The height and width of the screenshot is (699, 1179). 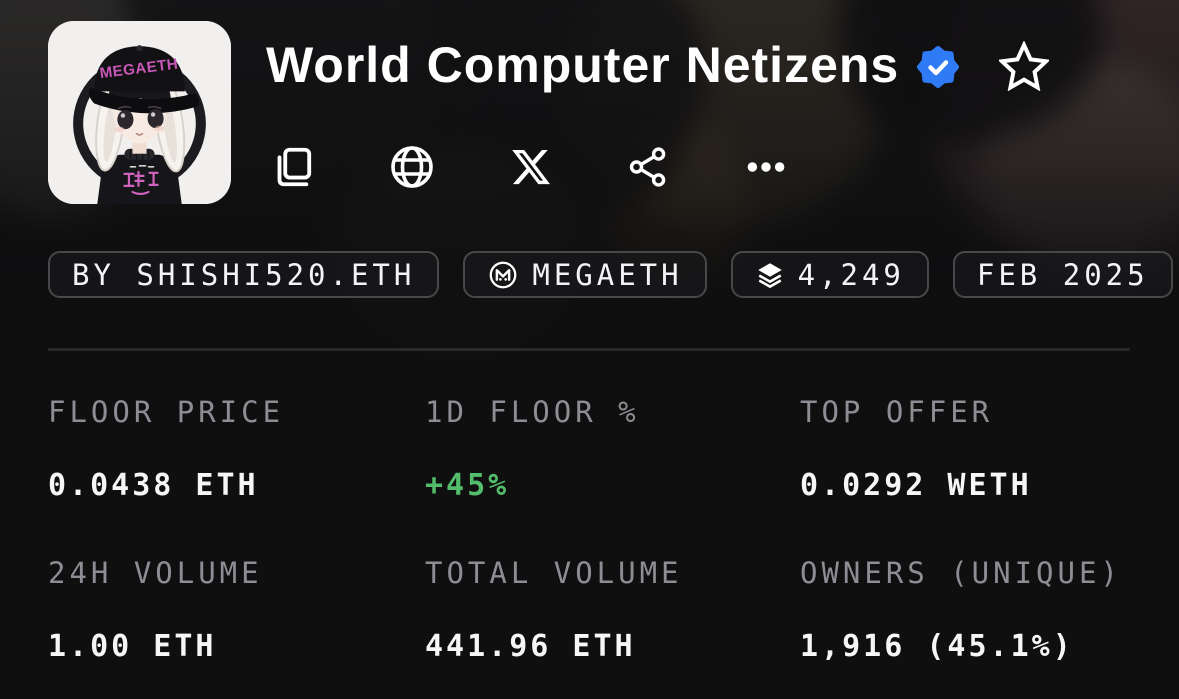 I want to click on stat-1d-floor-change: 1D FLOOR % +45%, so click(x=612, y=449).